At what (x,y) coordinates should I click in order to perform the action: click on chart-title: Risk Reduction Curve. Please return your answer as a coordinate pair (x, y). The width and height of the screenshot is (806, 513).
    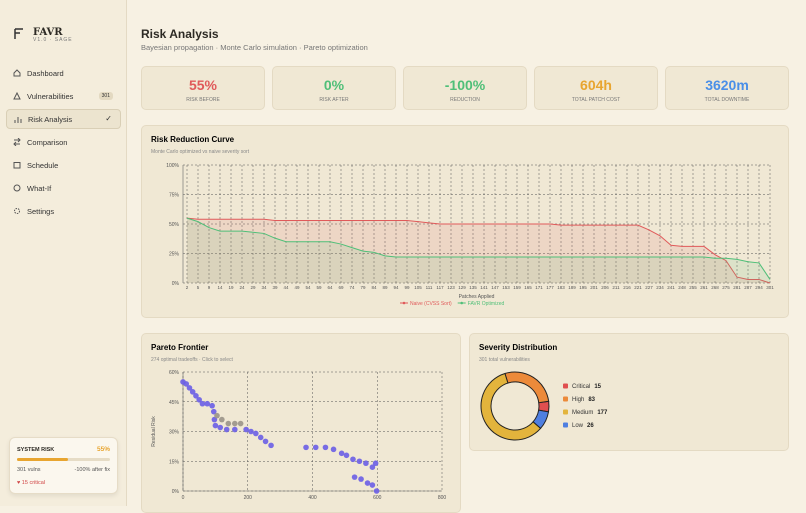
    Looking at the image, I should click on (193, 139).